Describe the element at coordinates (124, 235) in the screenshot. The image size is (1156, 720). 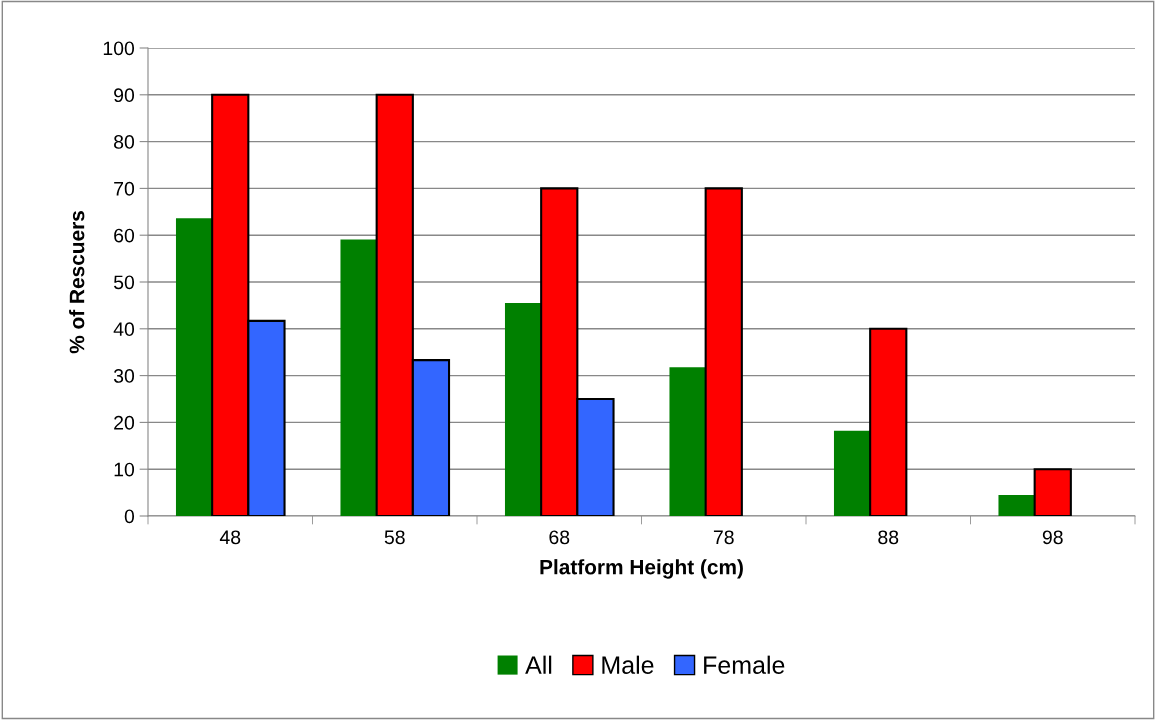
I see `y-tick-label: 60` at that location.